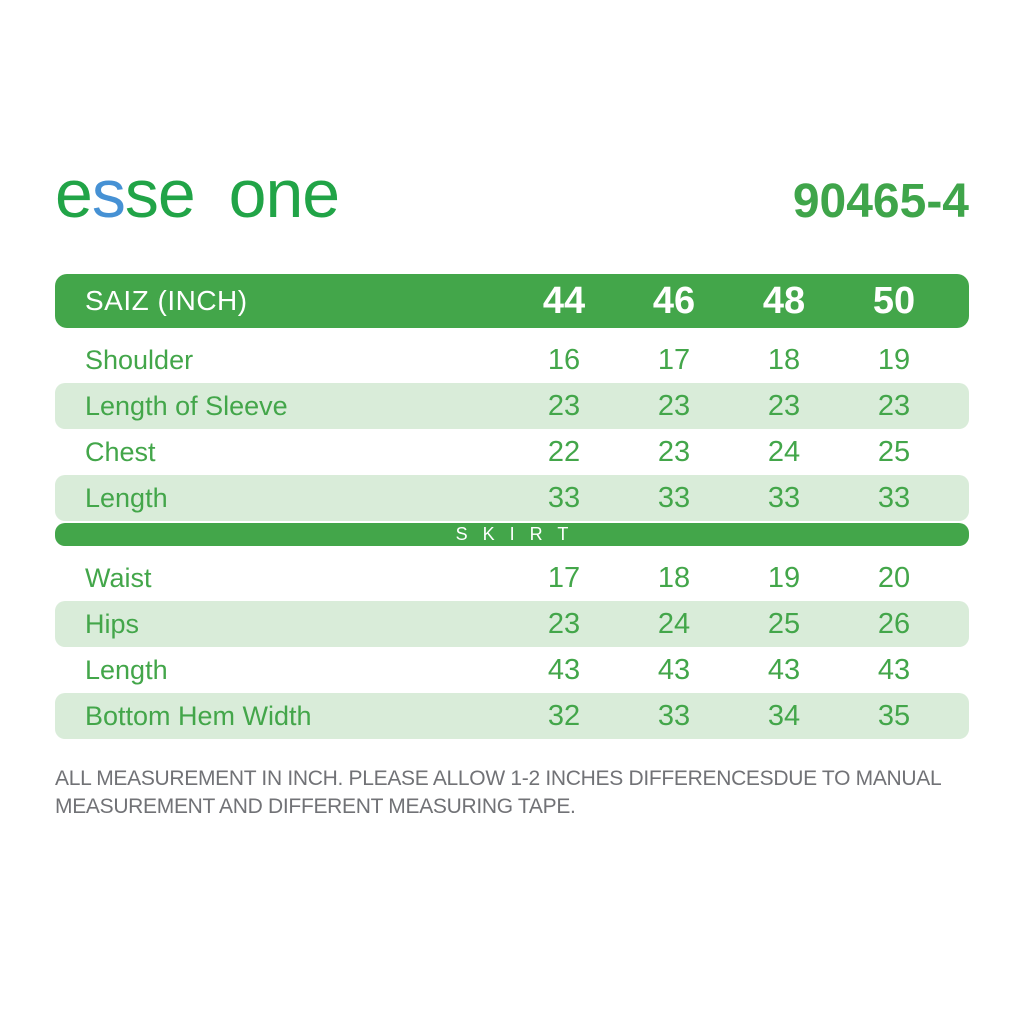  I want to click on measurement-row-waist: Waist 17 18 19 20, so click(512, 578).